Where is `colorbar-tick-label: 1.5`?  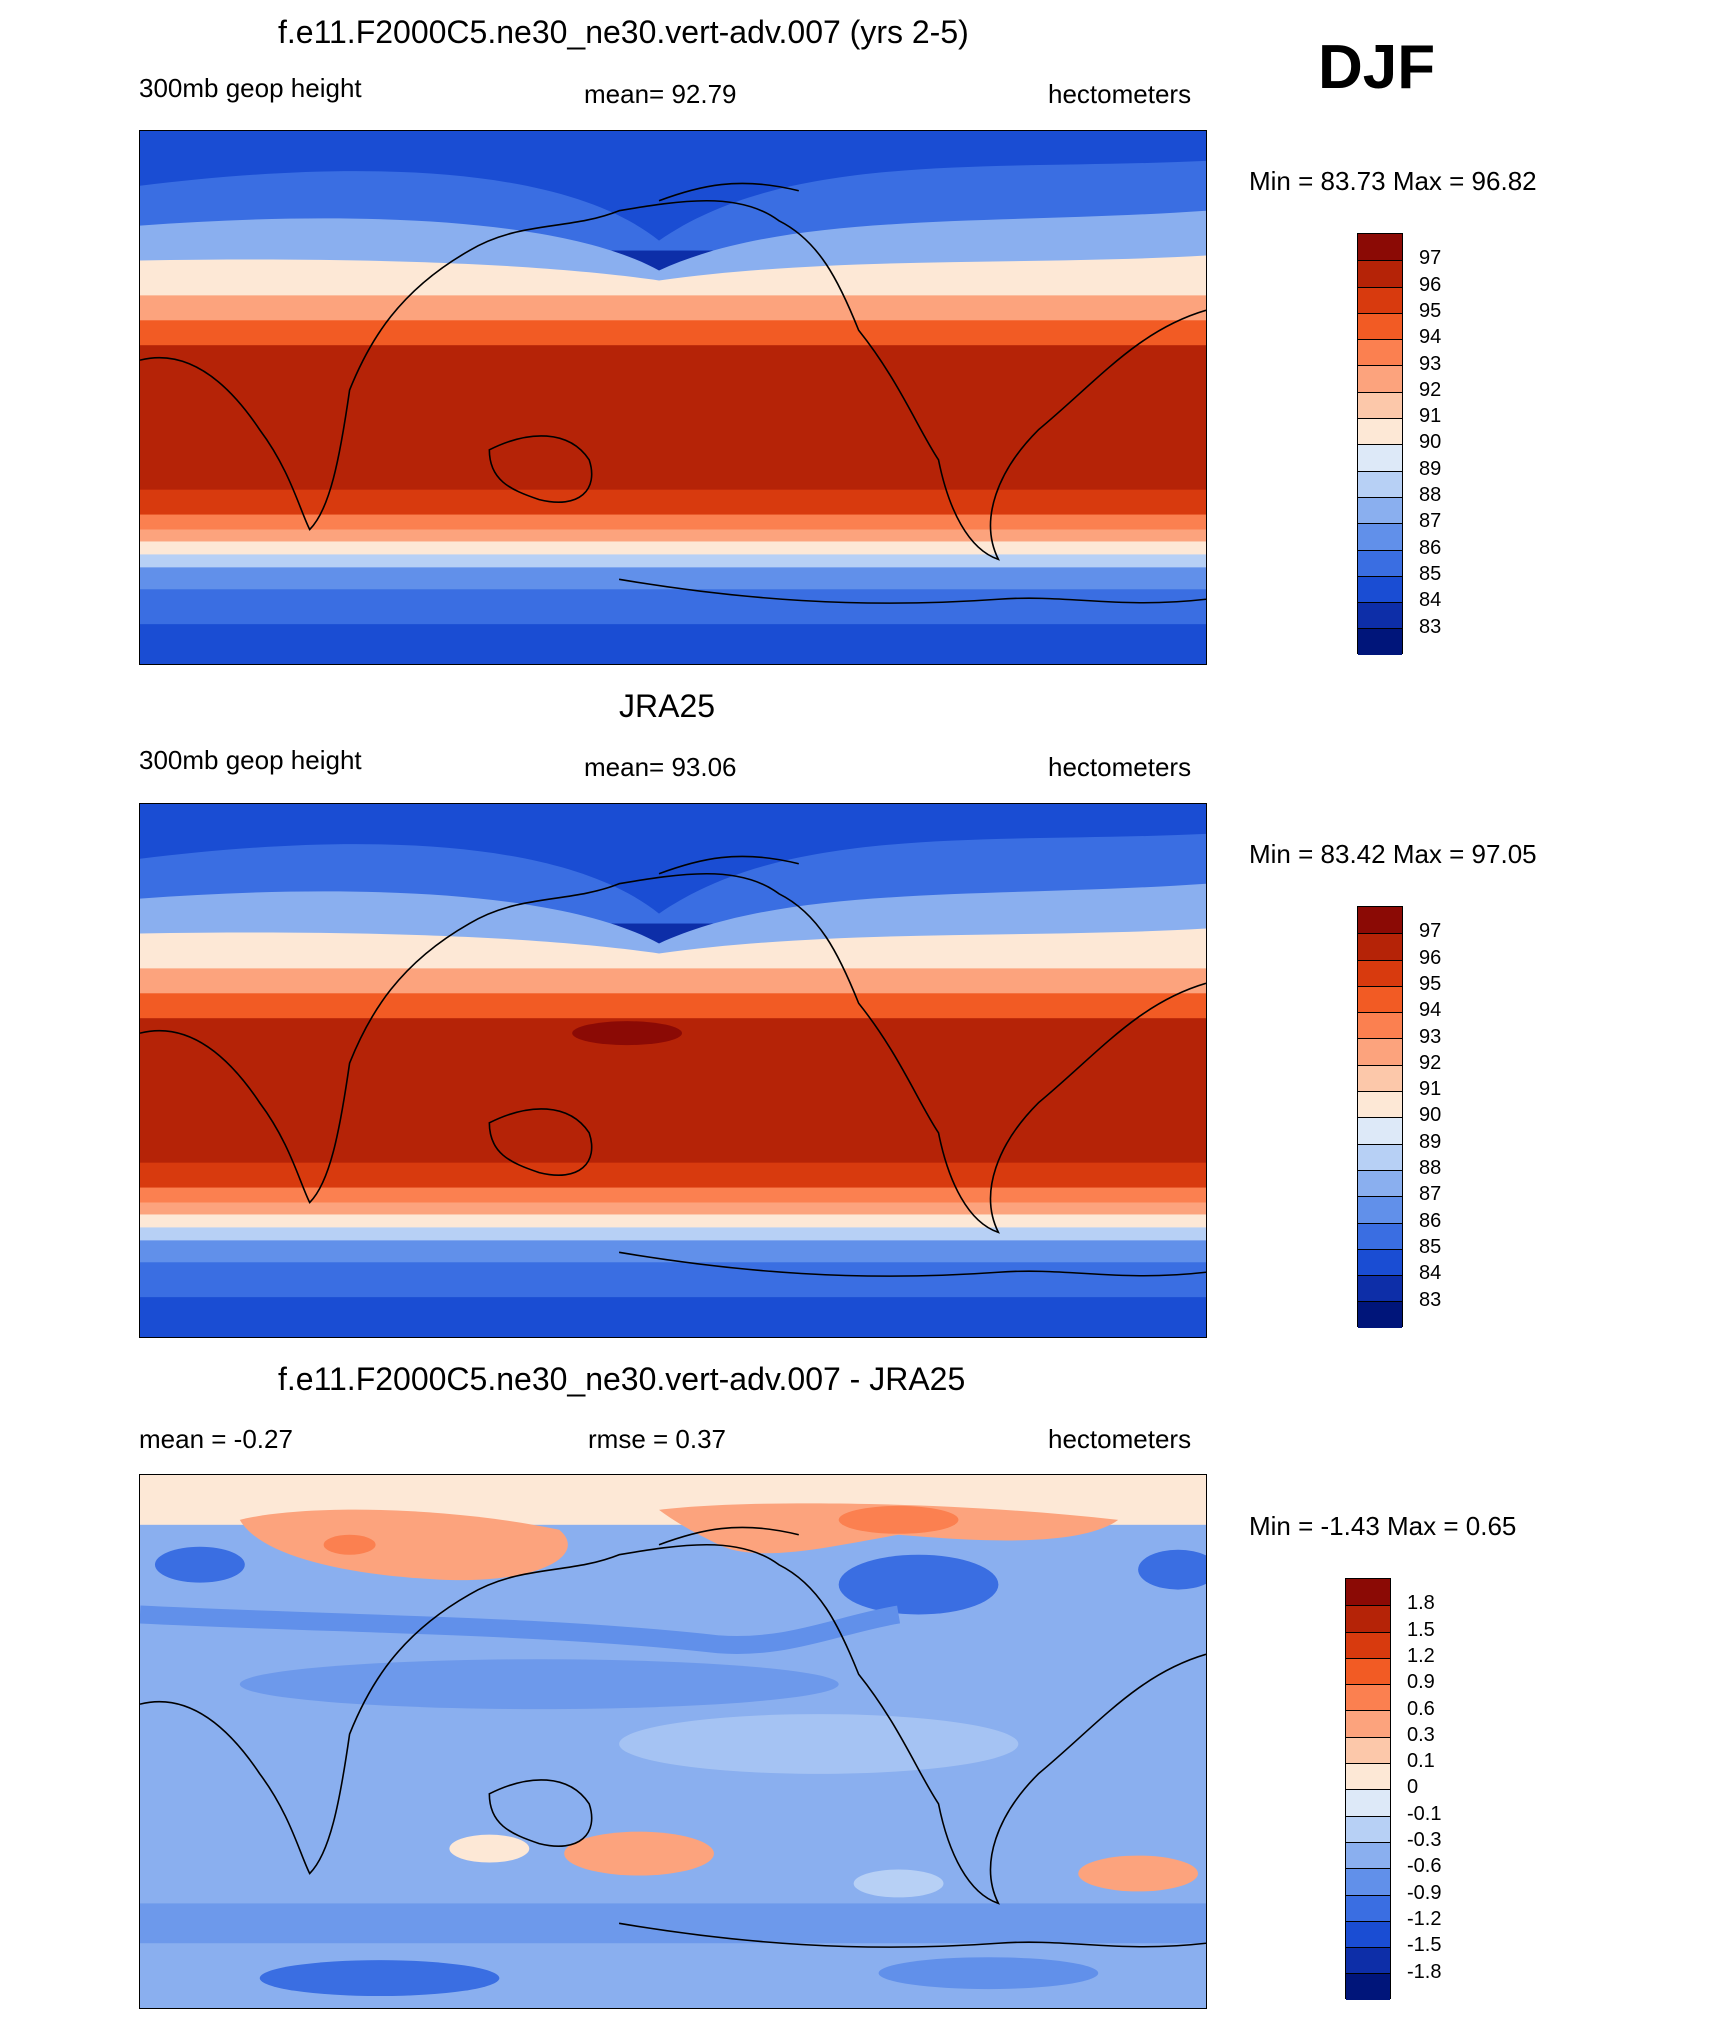 colorbar-tick-label: 1.5 is located at coordinates (1421, 1629).